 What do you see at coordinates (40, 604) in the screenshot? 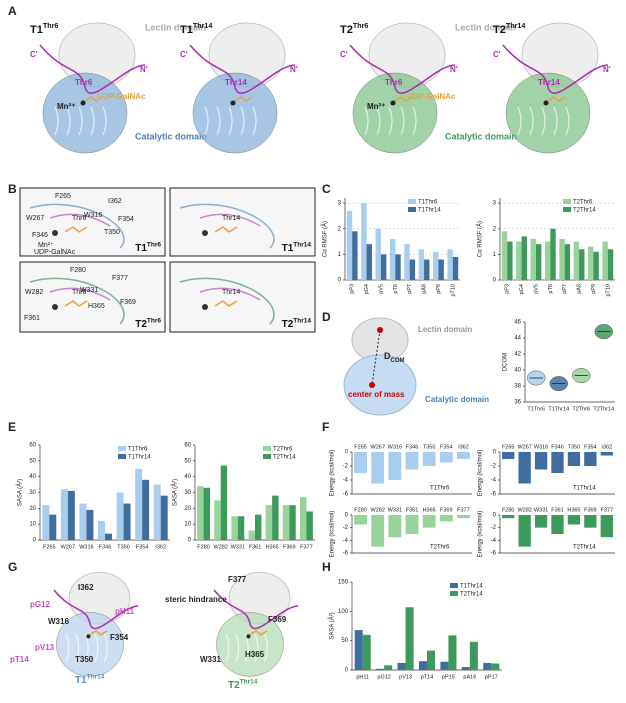
I see `residue-label: pG12` at bounding box center [40, 604].